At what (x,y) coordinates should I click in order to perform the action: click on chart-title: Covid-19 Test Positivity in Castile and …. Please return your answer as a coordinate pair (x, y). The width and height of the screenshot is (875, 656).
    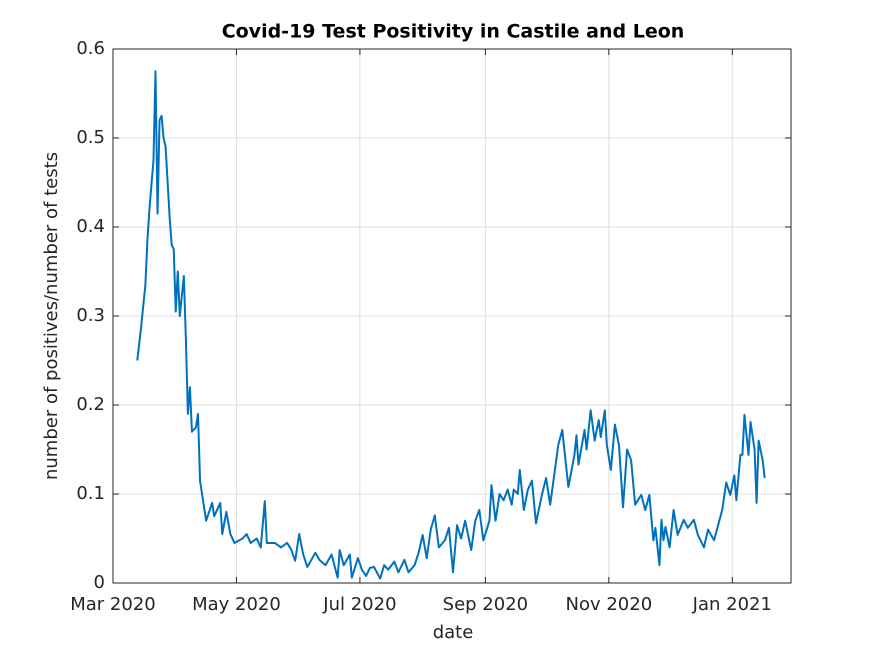
    Looking at the image, I should click on (453, 32).